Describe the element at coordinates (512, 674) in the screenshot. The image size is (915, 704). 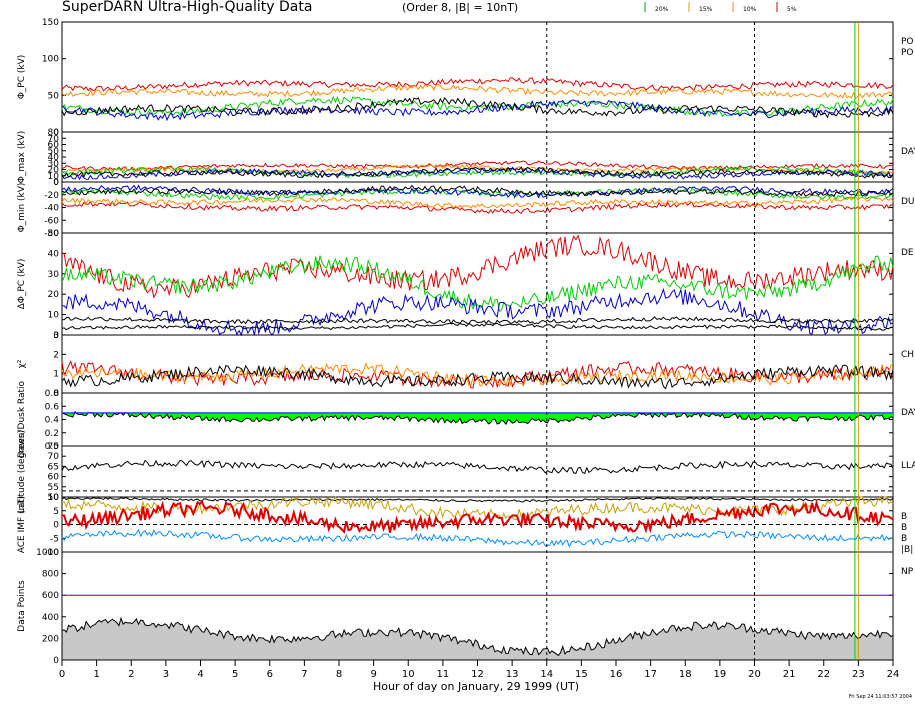
I see `x-tick-label: 13` at that location.